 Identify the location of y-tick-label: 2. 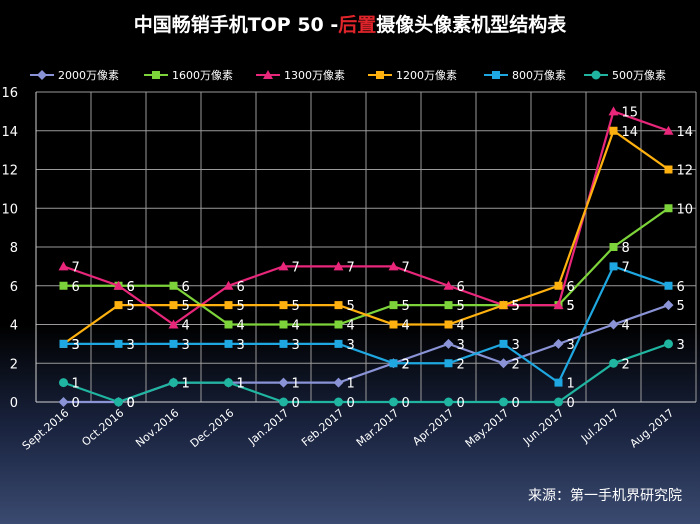
(14, 364).